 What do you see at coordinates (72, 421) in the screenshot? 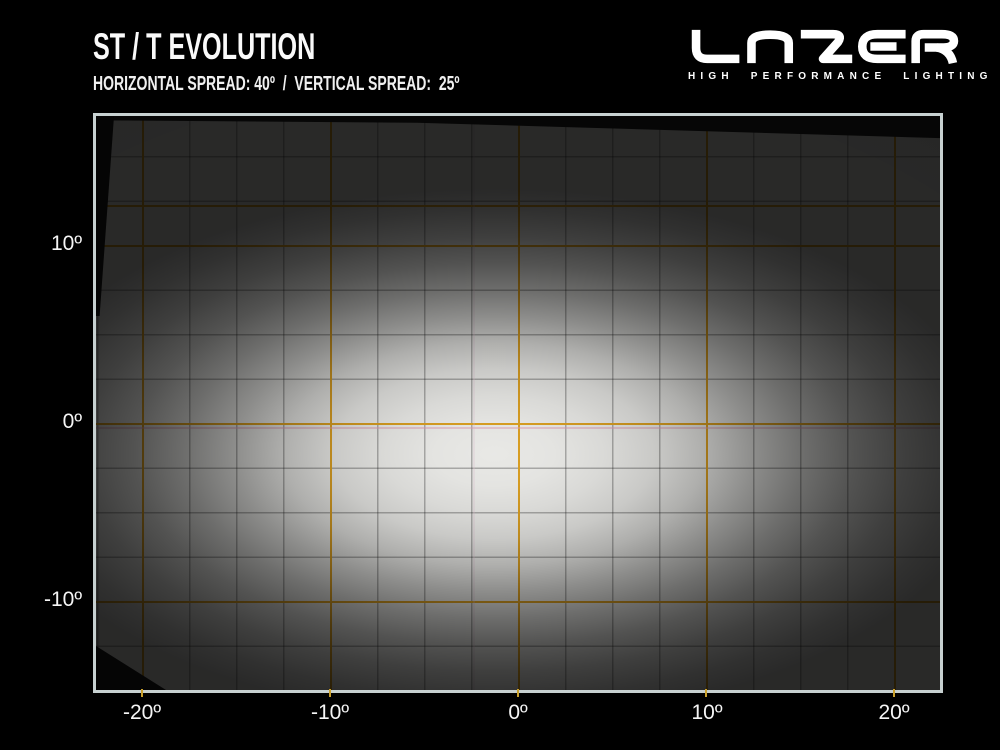
I see `y-tick-label: 0º` at bounding box center [72, 421].